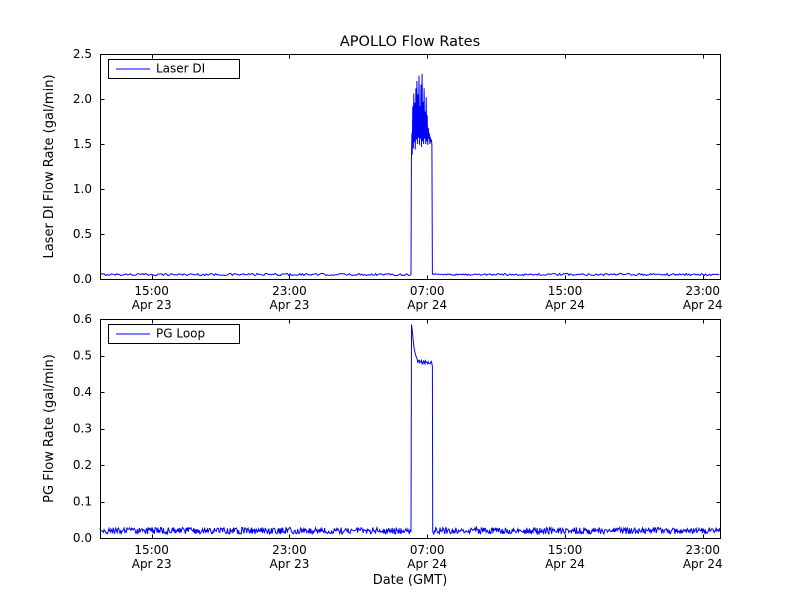  Describe the element at coordinates (82, 502) in the screenshot. I see `y-tick-label: 0.1` at that location.